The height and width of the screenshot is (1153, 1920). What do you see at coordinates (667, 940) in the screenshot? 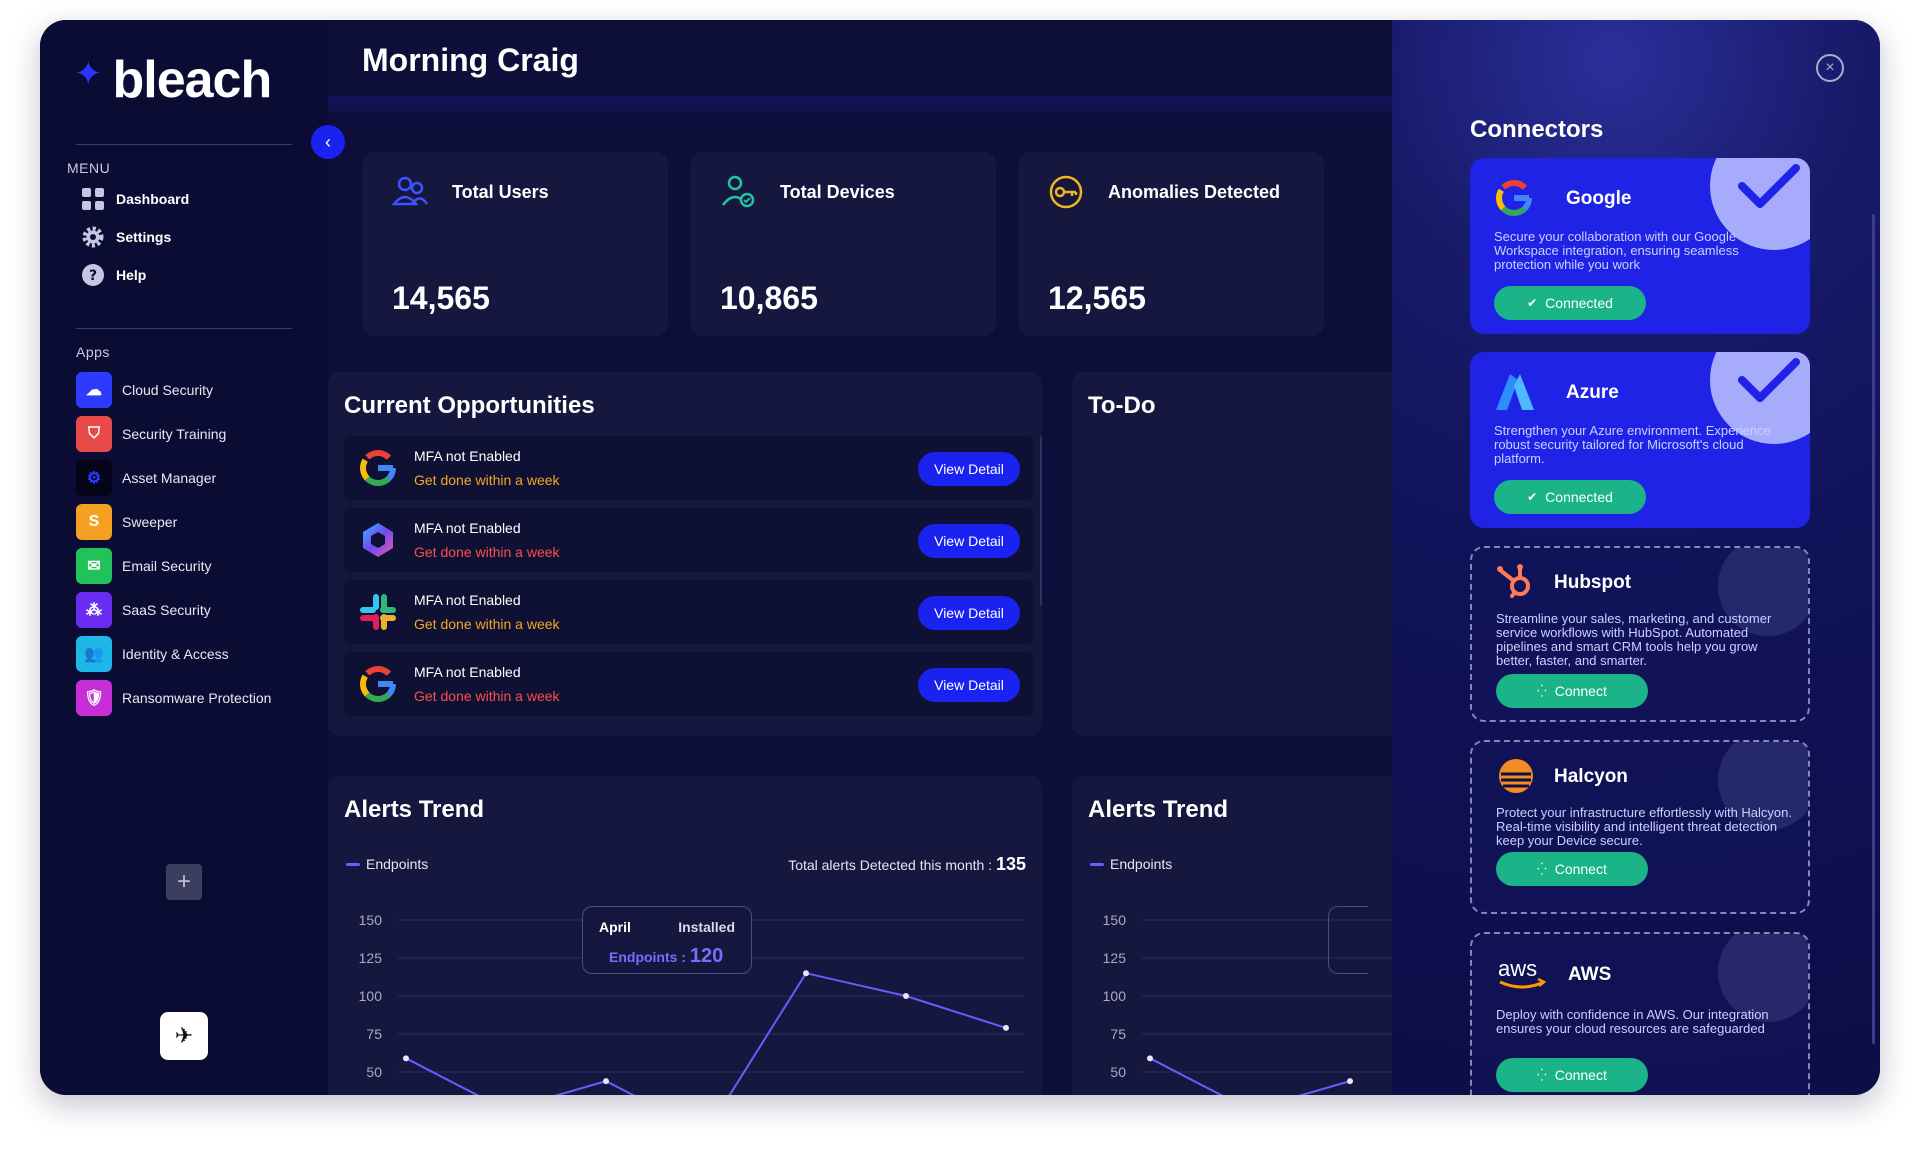
I see `chart-tooltip: April Installed Endpoints : 120` at bounding box center [667, 940].